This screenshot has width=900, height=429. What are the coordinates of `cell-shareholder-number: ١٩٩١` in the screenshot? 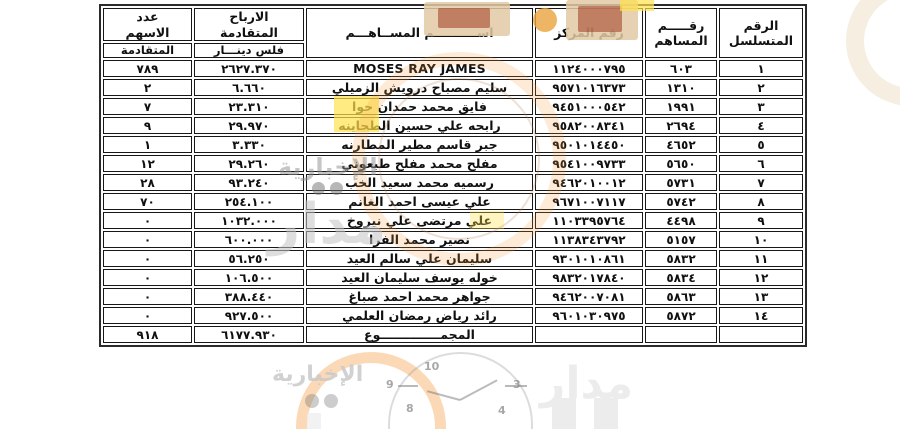 It's located at (681, 107).